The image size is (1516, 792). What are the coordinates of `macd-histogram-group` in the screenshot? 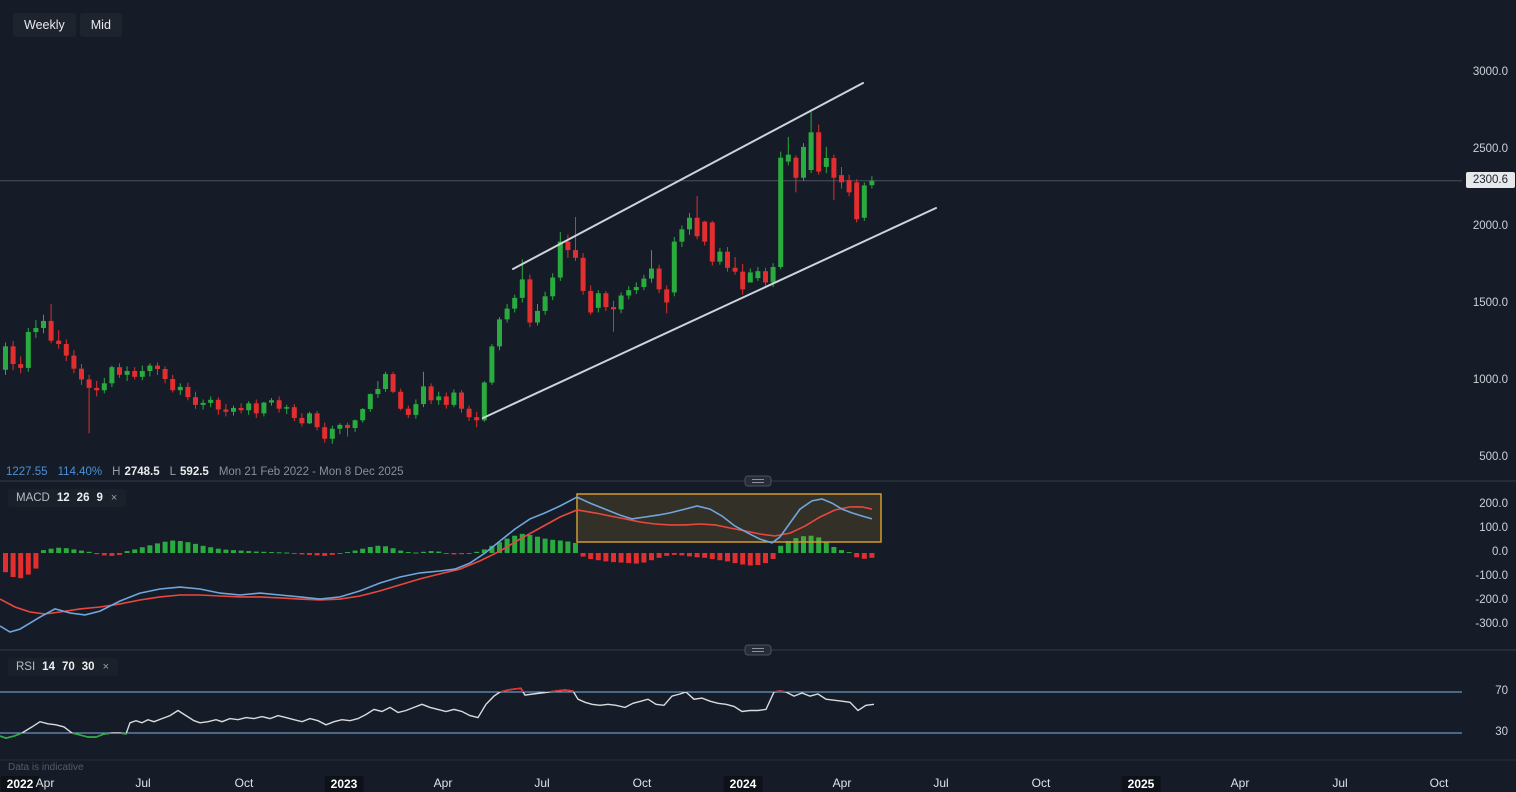 It's located at (439, 556).